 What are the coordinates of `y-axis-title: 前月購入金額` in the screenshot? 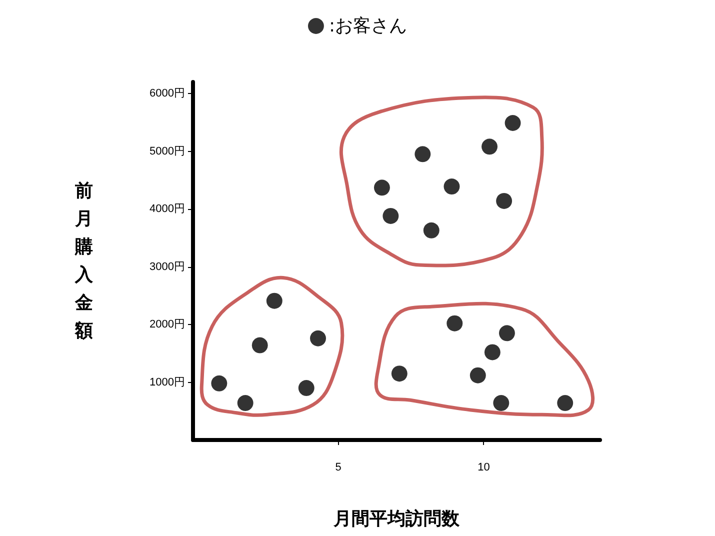 It's located at (84, 261).